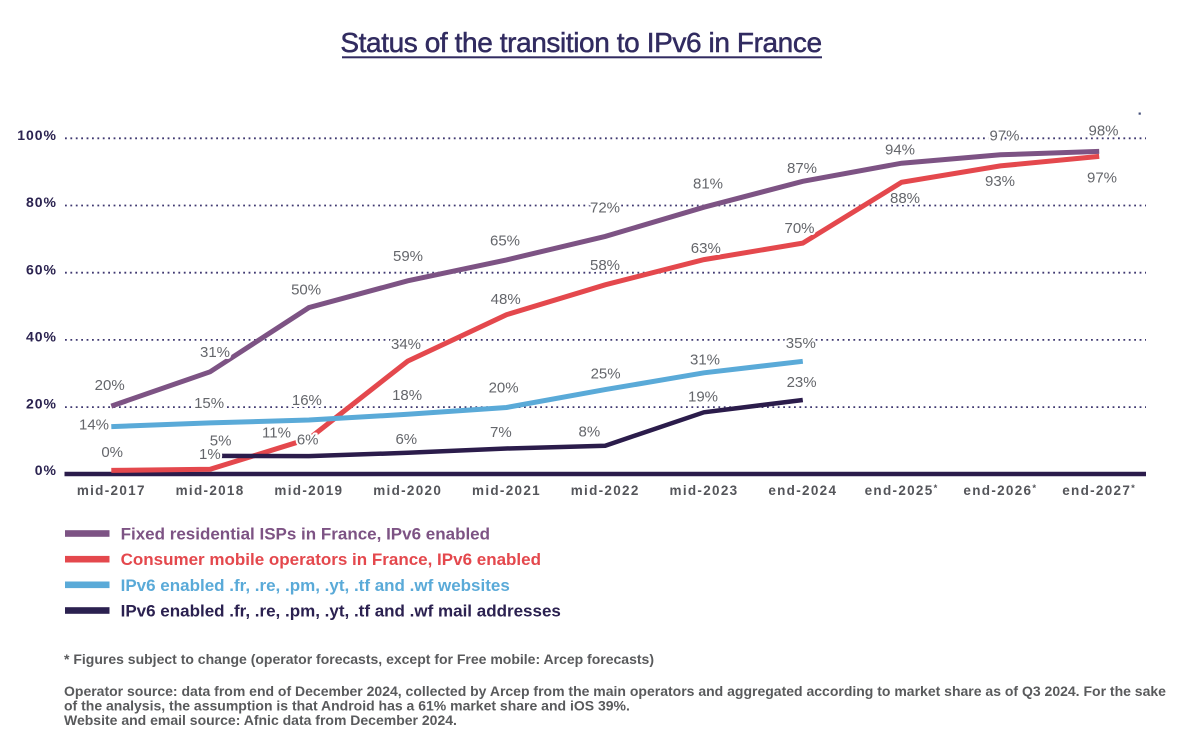 This screenshot has height=752, width=1187. What do you see at coordinates (802, 382) in the screenshot?
I see `svg-text: 23%` at bounding box center [802, 382].